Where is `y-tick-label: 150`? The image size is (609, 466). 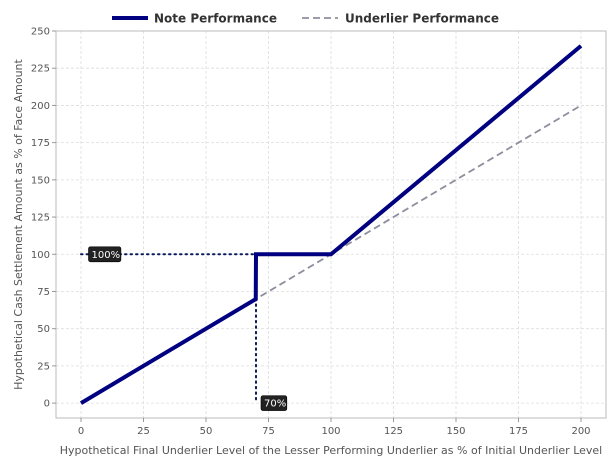 y-tick-label: 150 is located at coordinates (40, 180).